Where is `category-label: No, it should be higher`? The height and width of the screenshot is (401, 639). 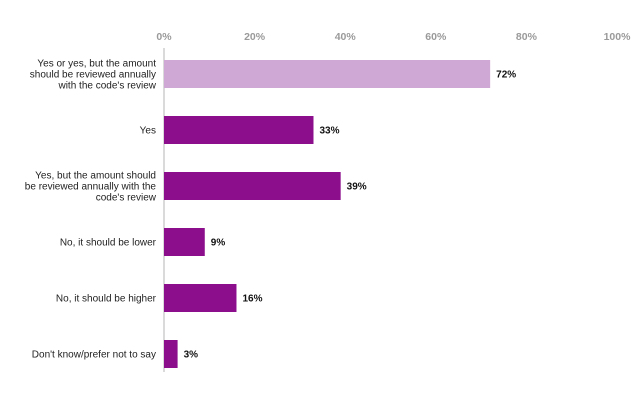 category-label: No, it should be higher is located at coordinates (106, 299).